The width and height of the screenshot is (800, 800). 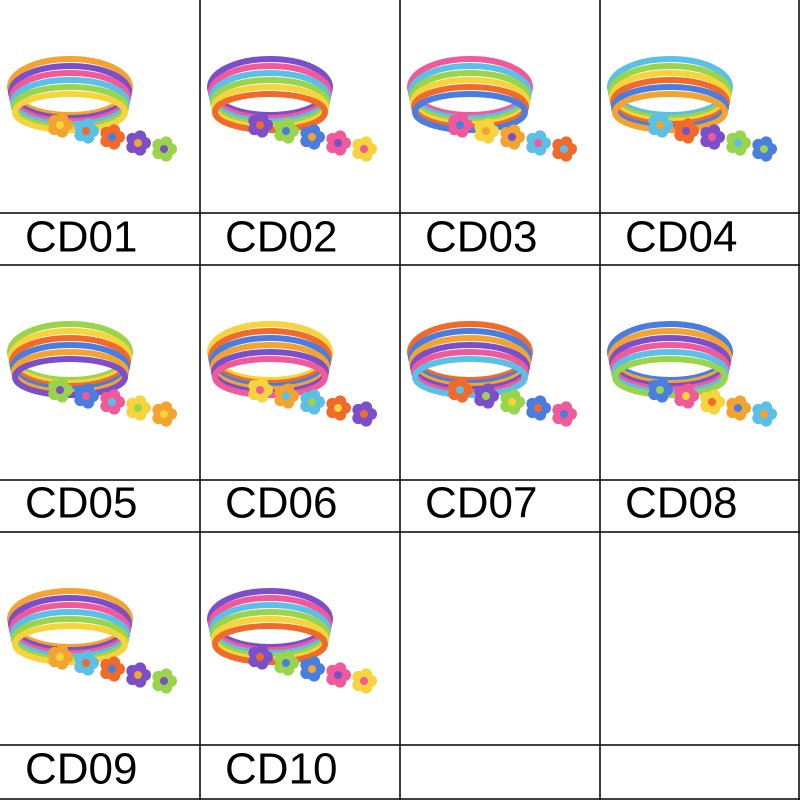 What do you see at coordinates (681, 237) in the screenshot?
I see `product-label: CD04` at bounding box center [681, 237].